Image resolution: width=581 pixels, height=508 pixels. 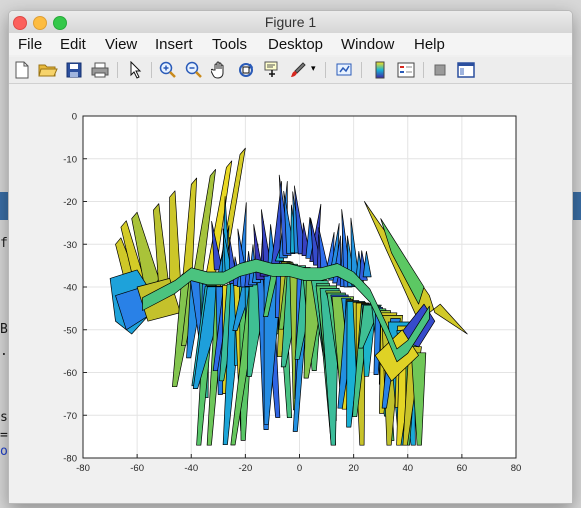 What do you see at coordinates (429, 44) in the screenshot?
I see `menu-help: Help` at bounding box center [429, 44].